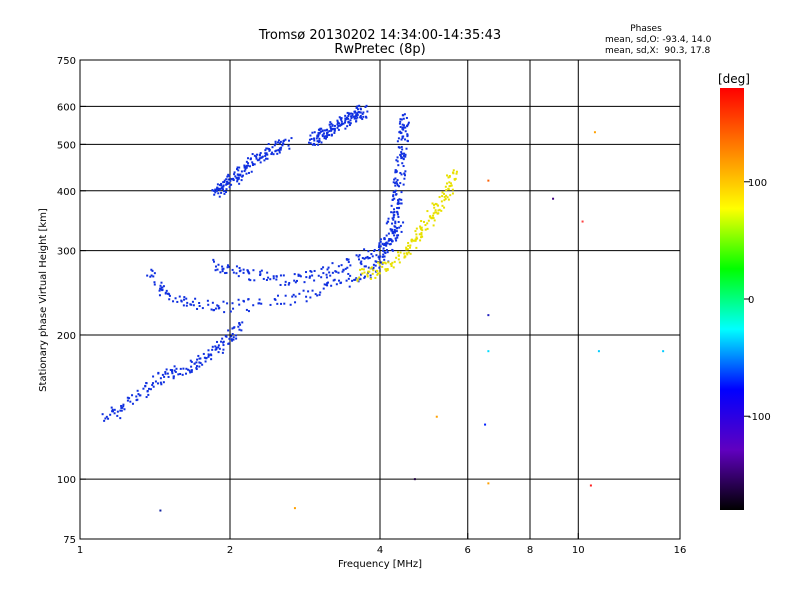 Image resolution: width=800 pixels, height=600 pixels. I want to click on trace-o-upper1, so click(252, 167).